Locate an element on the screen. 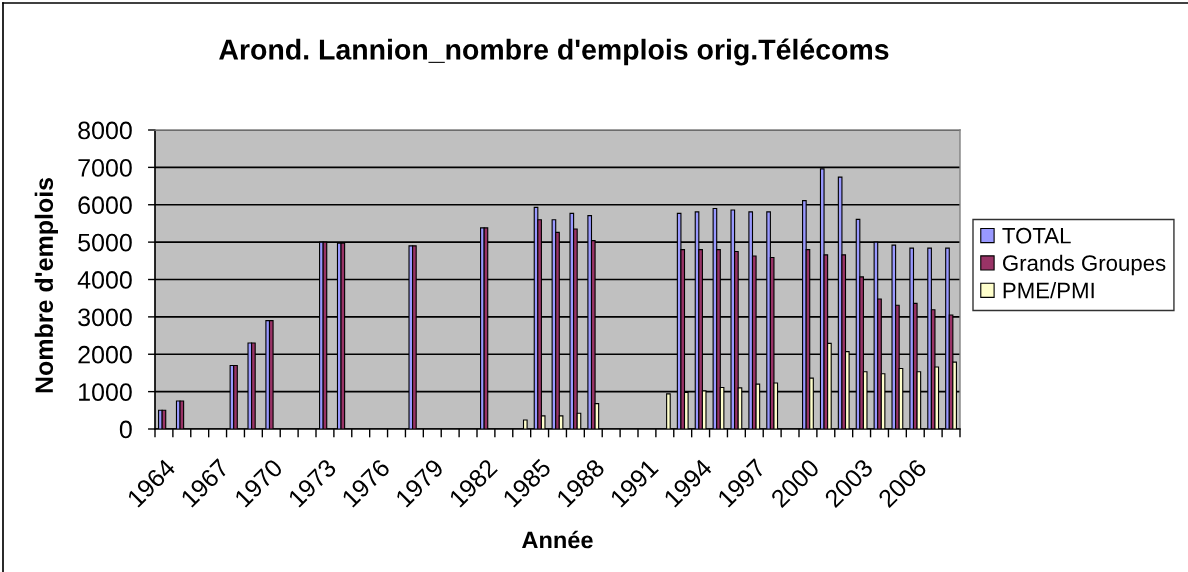 Image resolution: width=1188 pixels, height=572 pixels. y-tick-label: 1000 is located at coordinates (105, 392).